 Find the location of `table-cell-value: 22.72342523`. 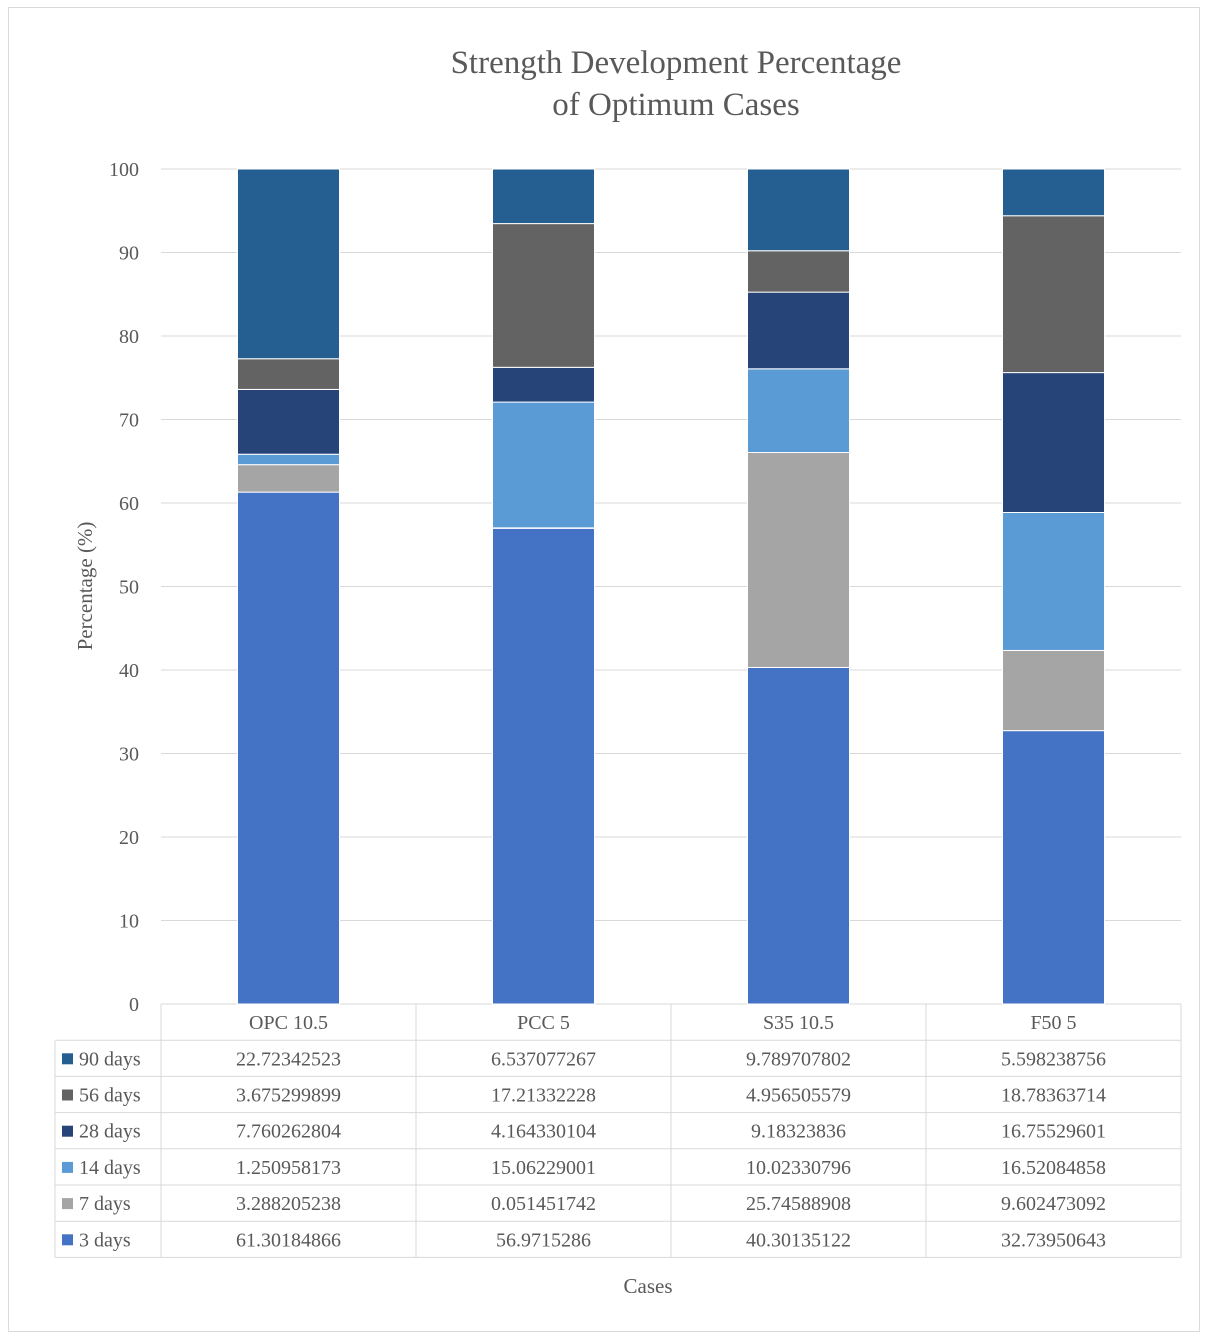

table-cell-value: 22.72342523 is located at coordinates (288, 1059).